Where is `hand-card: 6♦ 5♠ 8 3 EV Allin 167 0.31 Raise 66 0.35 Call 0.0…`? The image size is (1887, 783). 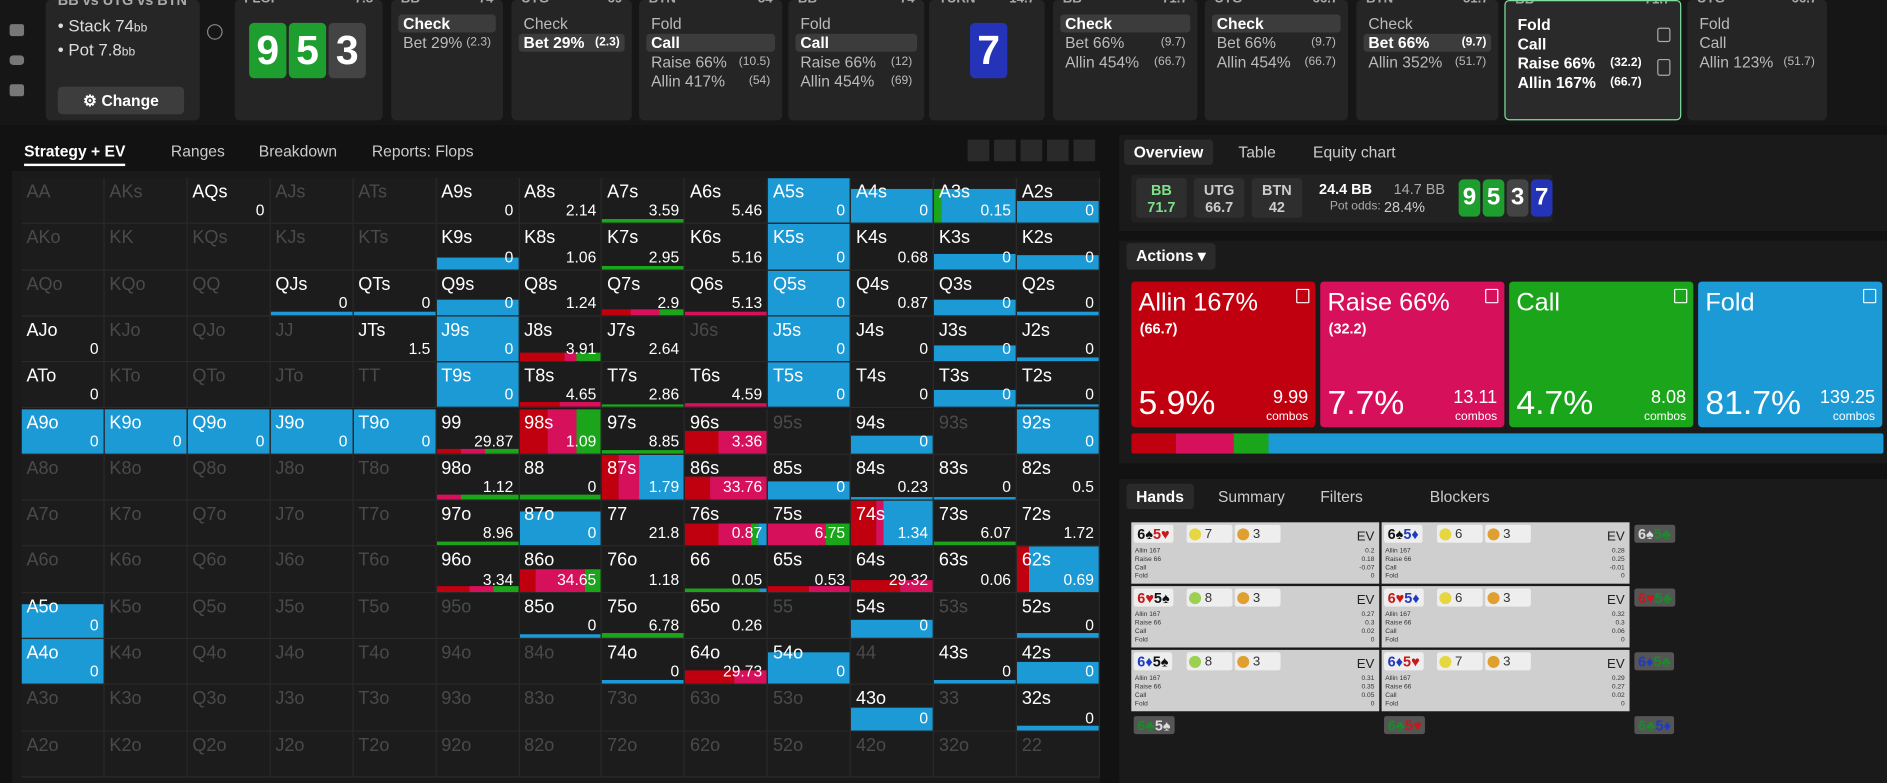 hand-card: 6♦ 5♠ 8 3 EV Allin 167 0.31 Raise 66 0.35 Call 0.0… is located at coordinates (1255, 680).